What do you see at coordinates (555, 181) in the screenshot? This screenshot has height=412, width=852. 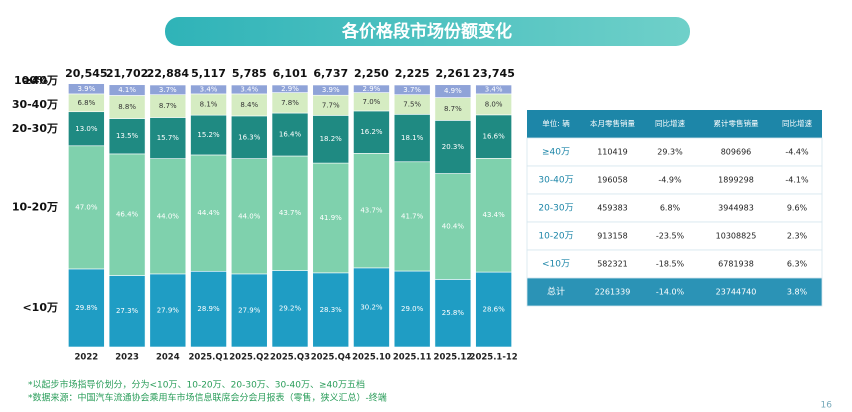 I see `table-cell: 30-40万` at bounding box center [555, 181].